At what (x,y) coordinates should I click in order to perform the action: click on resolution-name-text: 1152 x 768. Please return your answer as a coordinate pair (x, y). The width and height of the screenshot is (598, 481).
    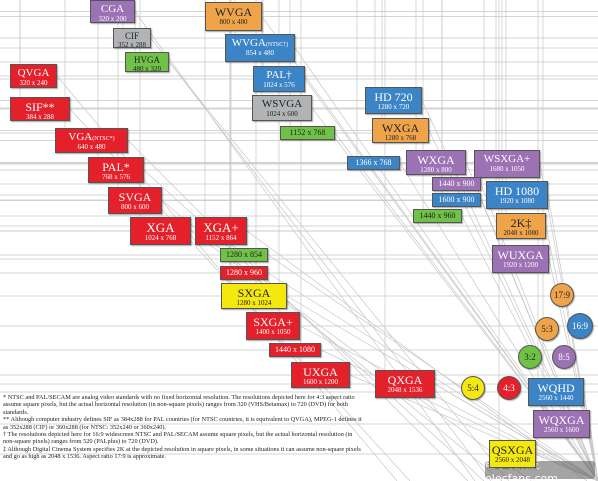
    Looking at the image, I should click on (307, 132).